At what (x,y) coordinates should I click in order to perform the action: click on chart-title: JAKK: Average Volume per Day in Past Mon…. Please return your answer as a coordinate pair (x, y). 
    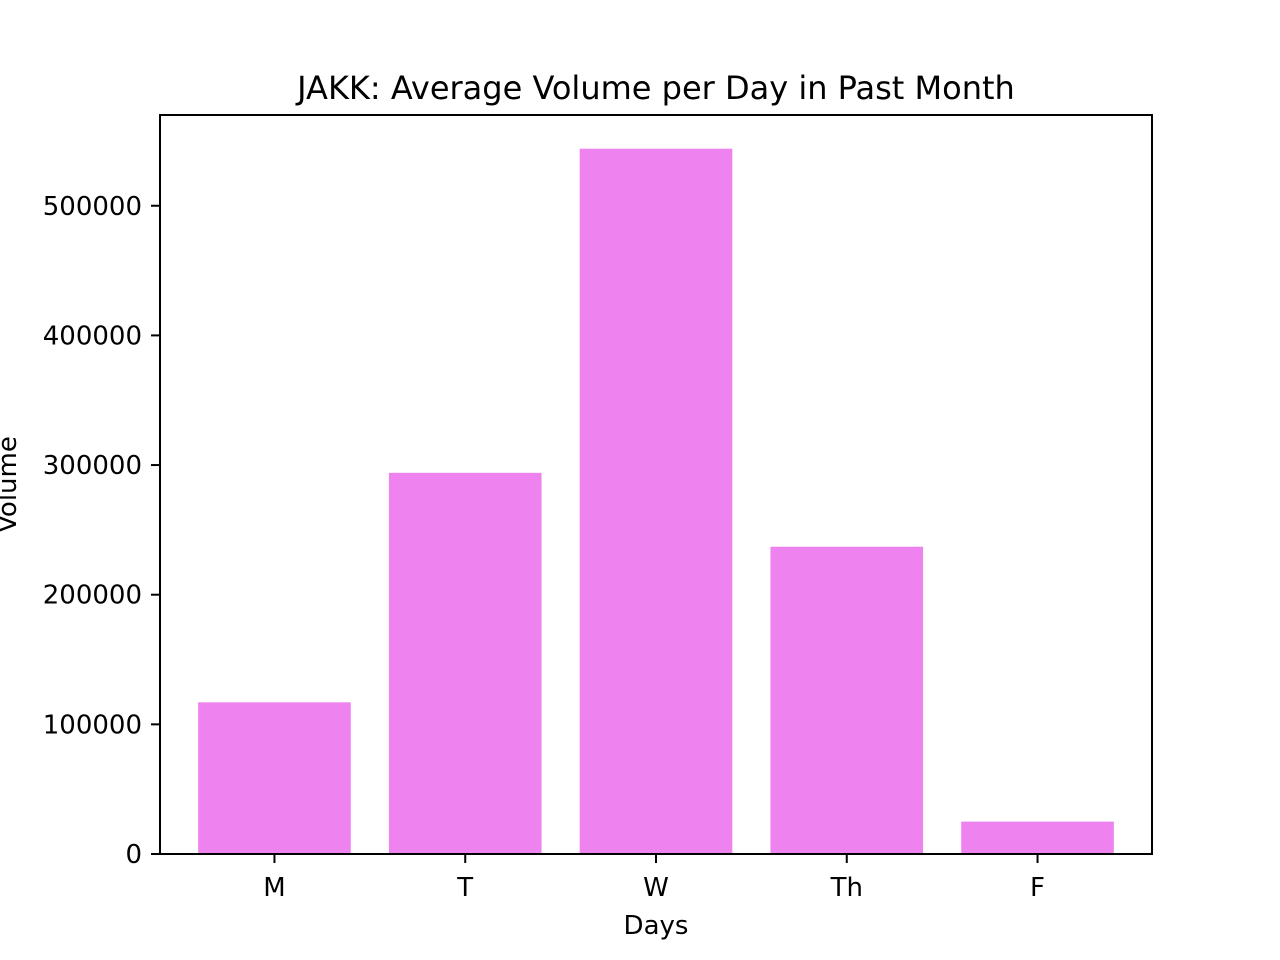
    Looking at the image, I should click on (655, 88).